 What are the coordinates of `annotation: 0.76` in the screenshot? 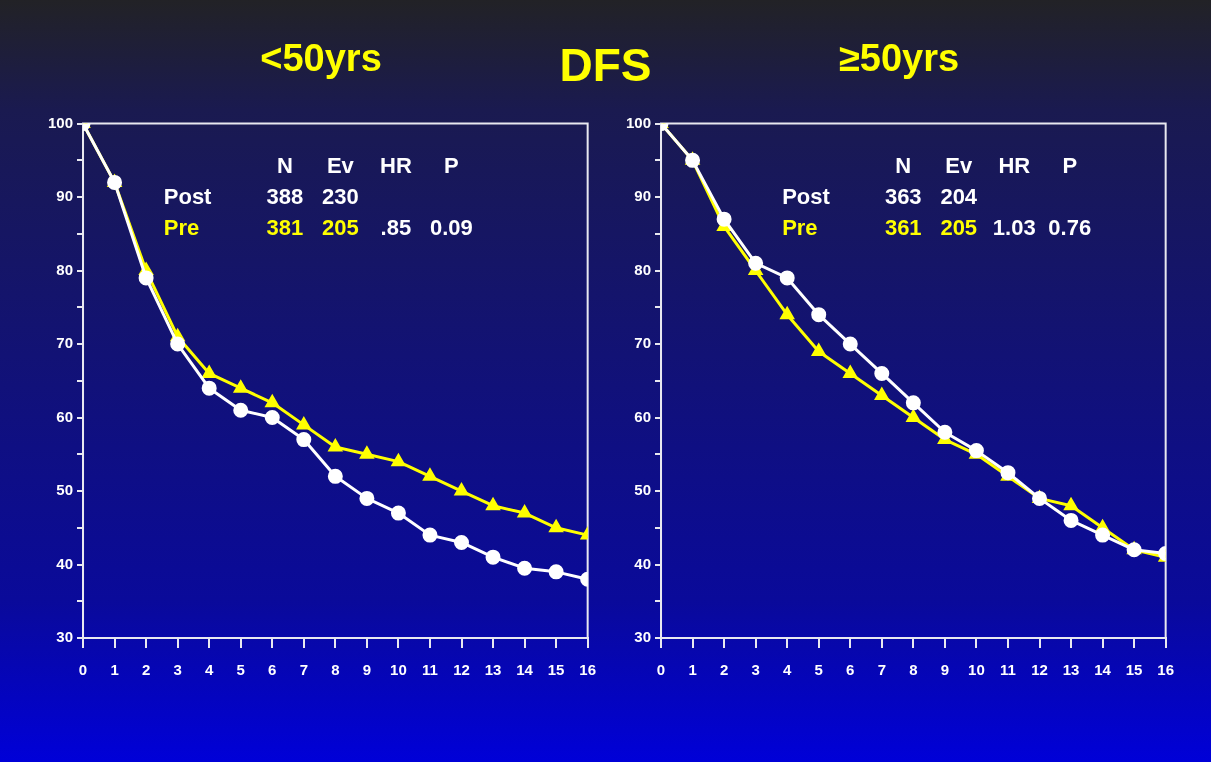 It's located at (1070, 228).